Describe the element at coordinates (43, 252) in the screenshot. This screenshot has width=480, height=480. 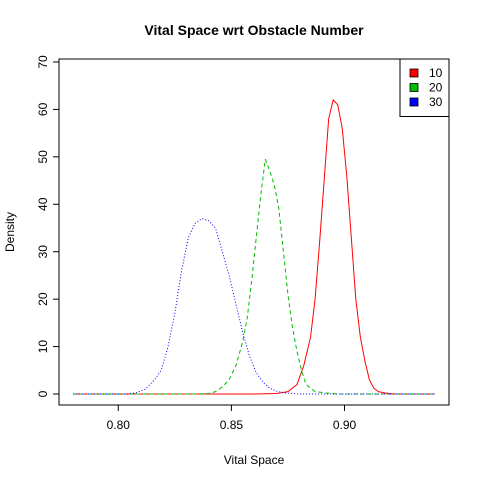
I see `y-tick-label: 30` at that location.